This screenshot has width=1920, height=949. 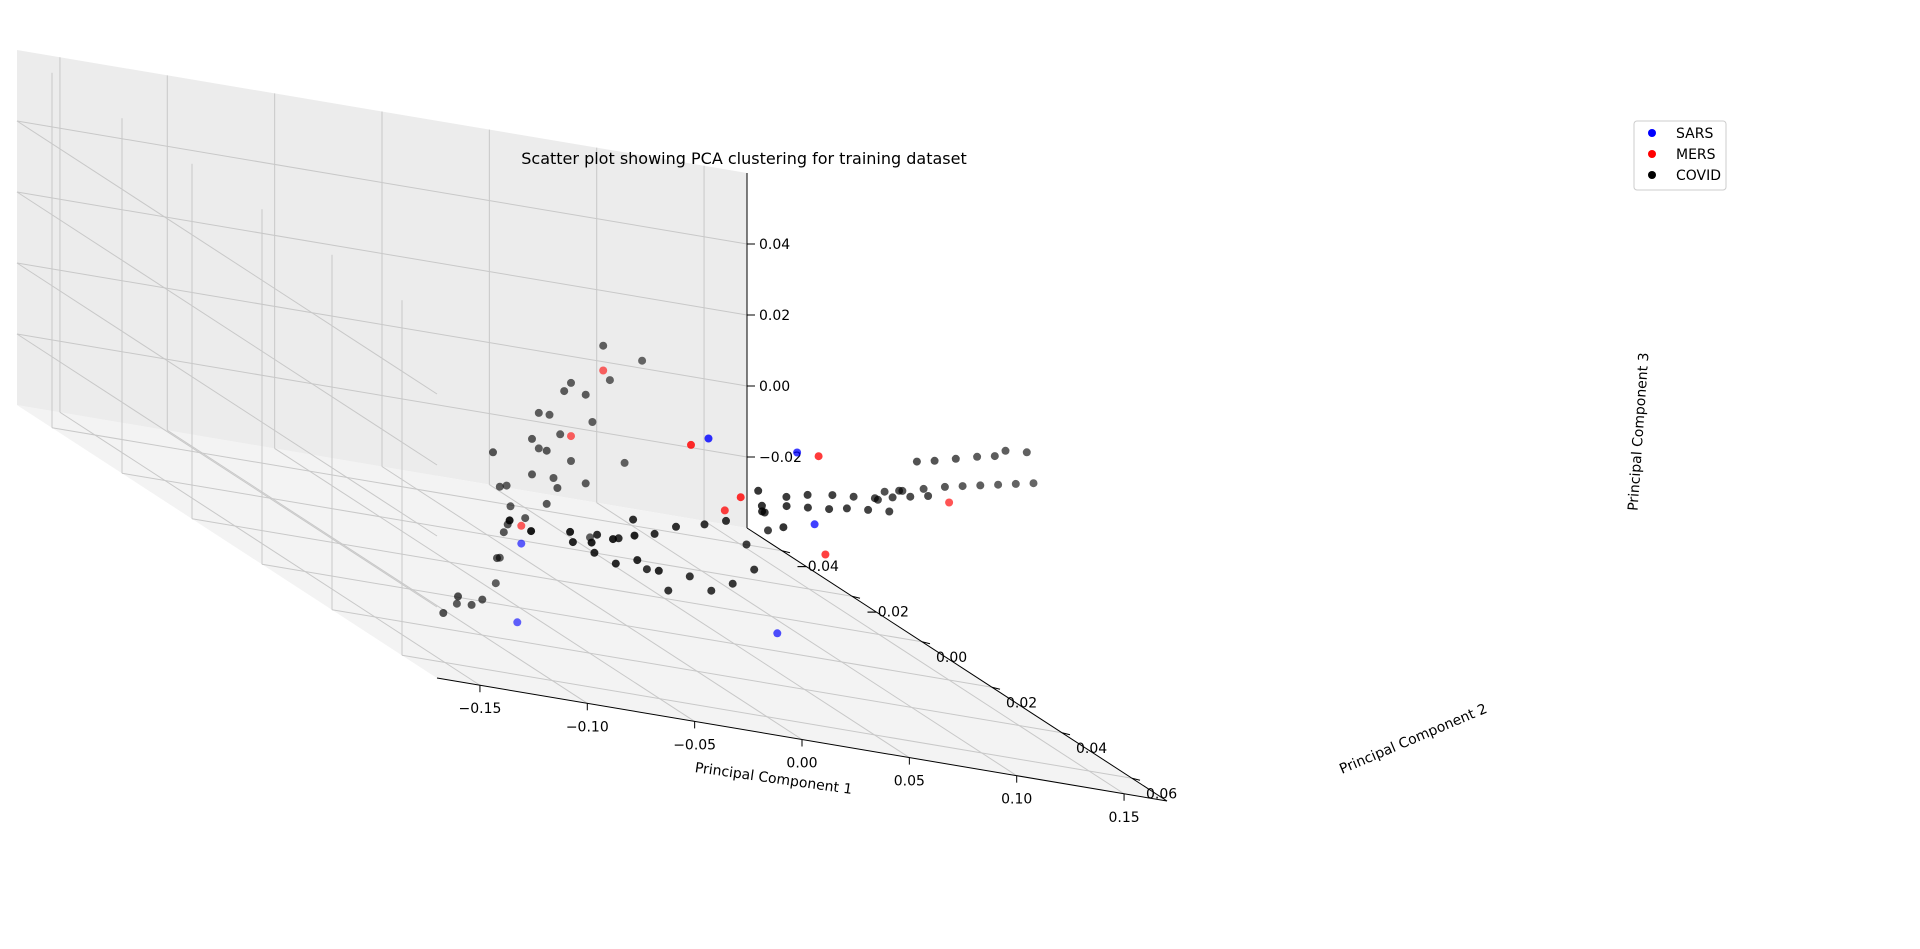 What do you see at coordinates (909, 782) in the screenshot?
I see `x-axis-tick-label: 0.05` at bounding box center [909, 782].